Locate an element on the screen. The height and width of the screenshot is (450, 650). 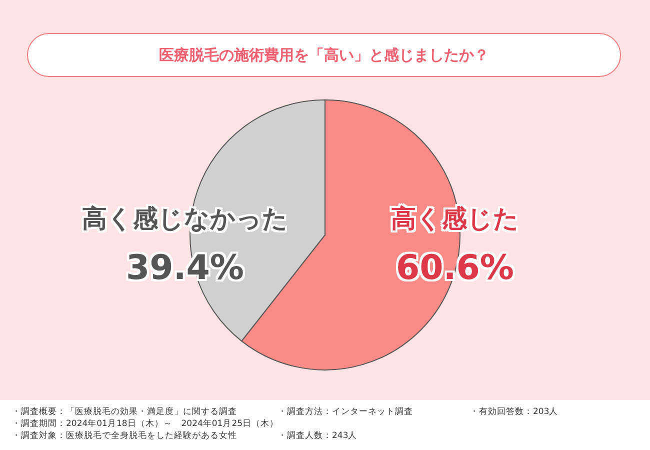
data-label: 60.6% is located at coordinates (455, 268).